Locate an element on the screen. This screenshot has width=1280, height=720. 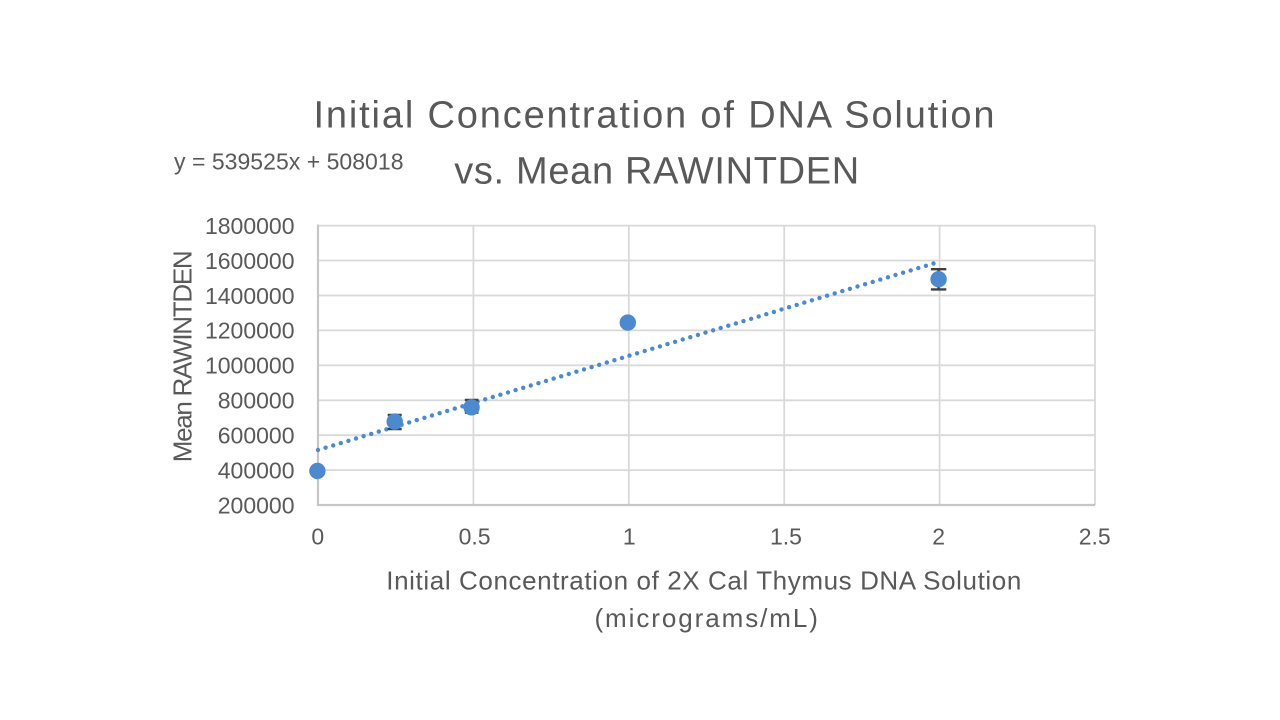
svg-text: 1800000 is located at coordinates (250, 226).